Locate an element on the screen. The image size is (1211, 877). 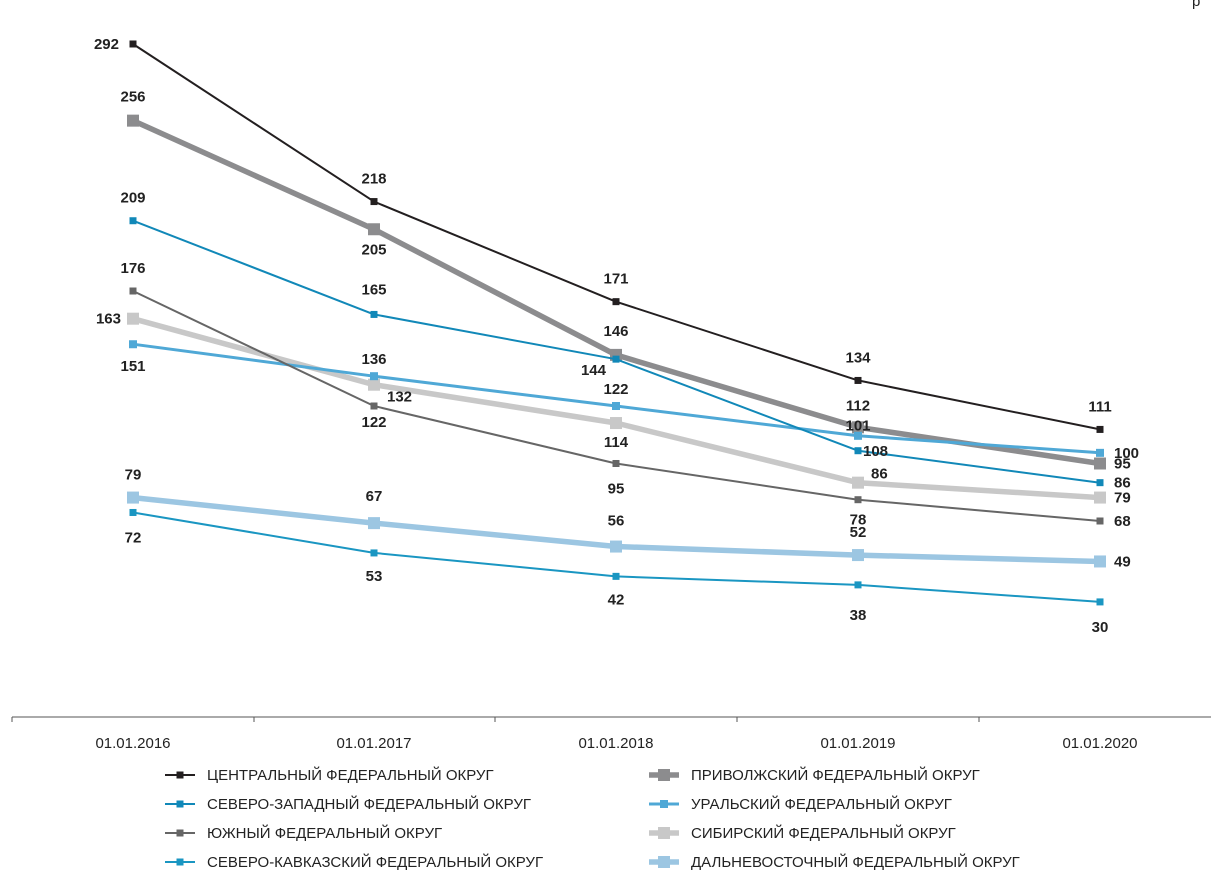
legend-label: УРАЛЬСКИЙ ФЕДЕРАЛЬНЫЙ ОКРУГ is located at coordinates (821, 804).